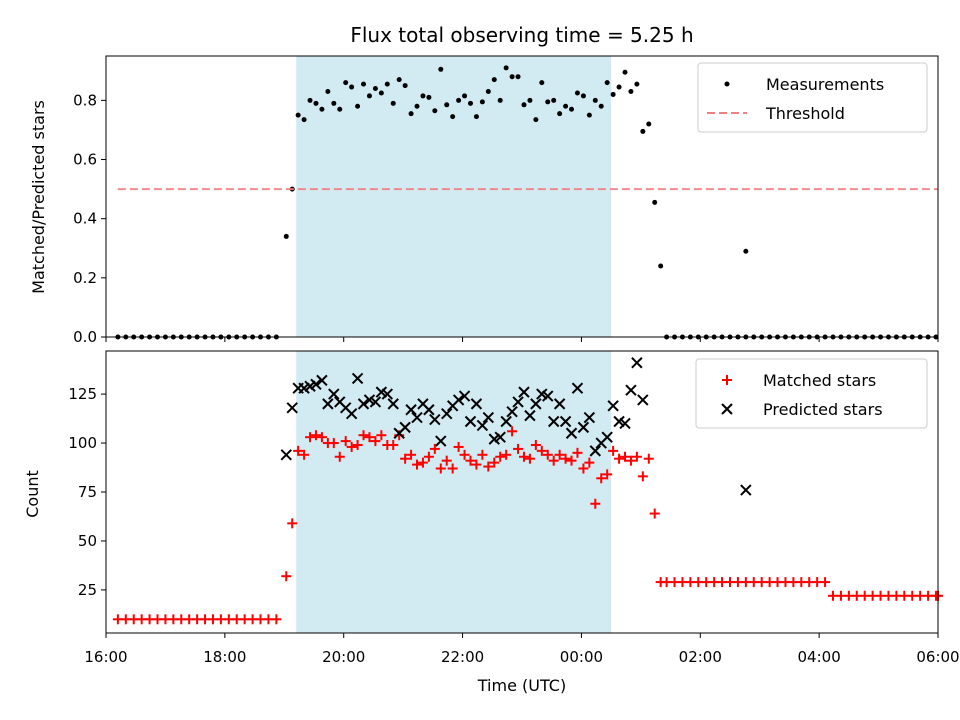 The height and width of the screenshot is (720, 960). Describe the element at coordinates (87, 541) in the screenshot. I see `y-tick-label: 50` at that location.